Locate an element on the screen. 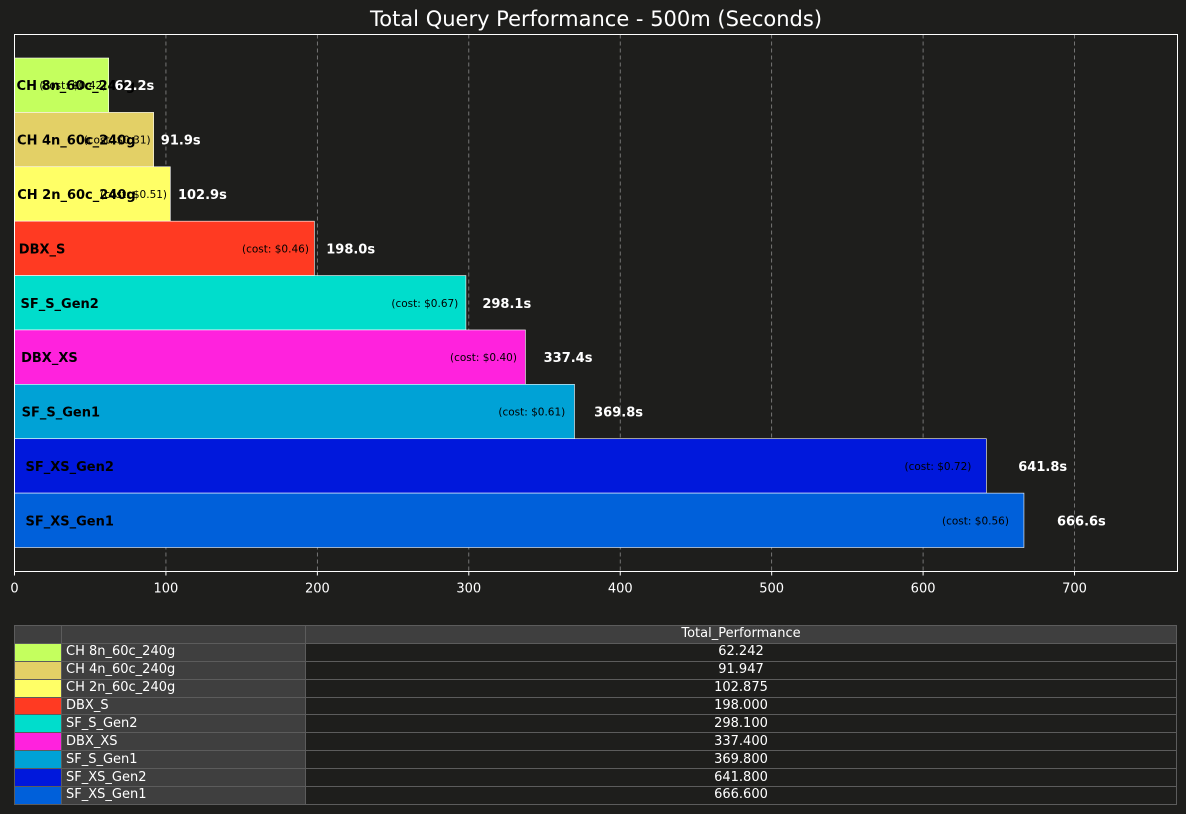  row-value-cell: 298.100 is located at coordinates (741, 724).